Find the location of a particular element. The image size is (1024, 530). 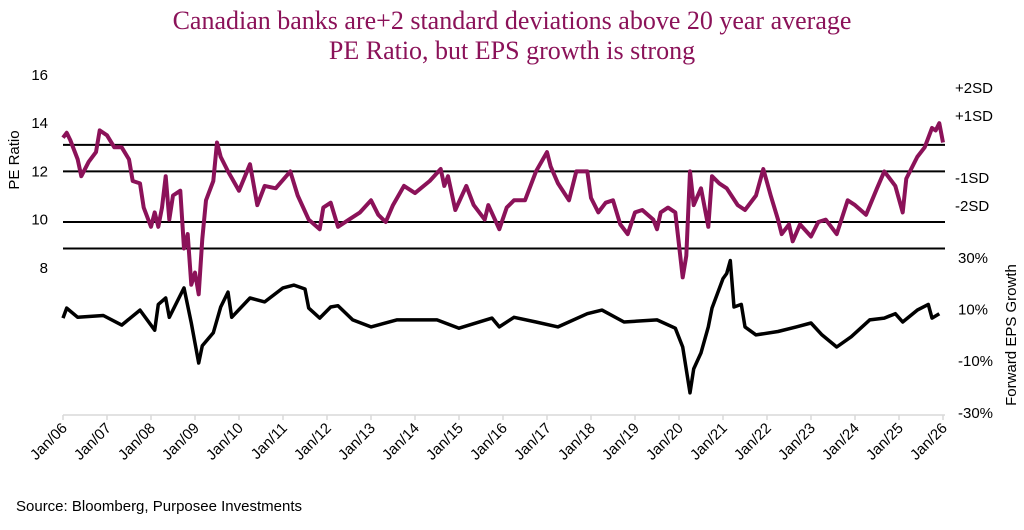

x-tick-label: Jan/18 is located at coordinates (577, 442).